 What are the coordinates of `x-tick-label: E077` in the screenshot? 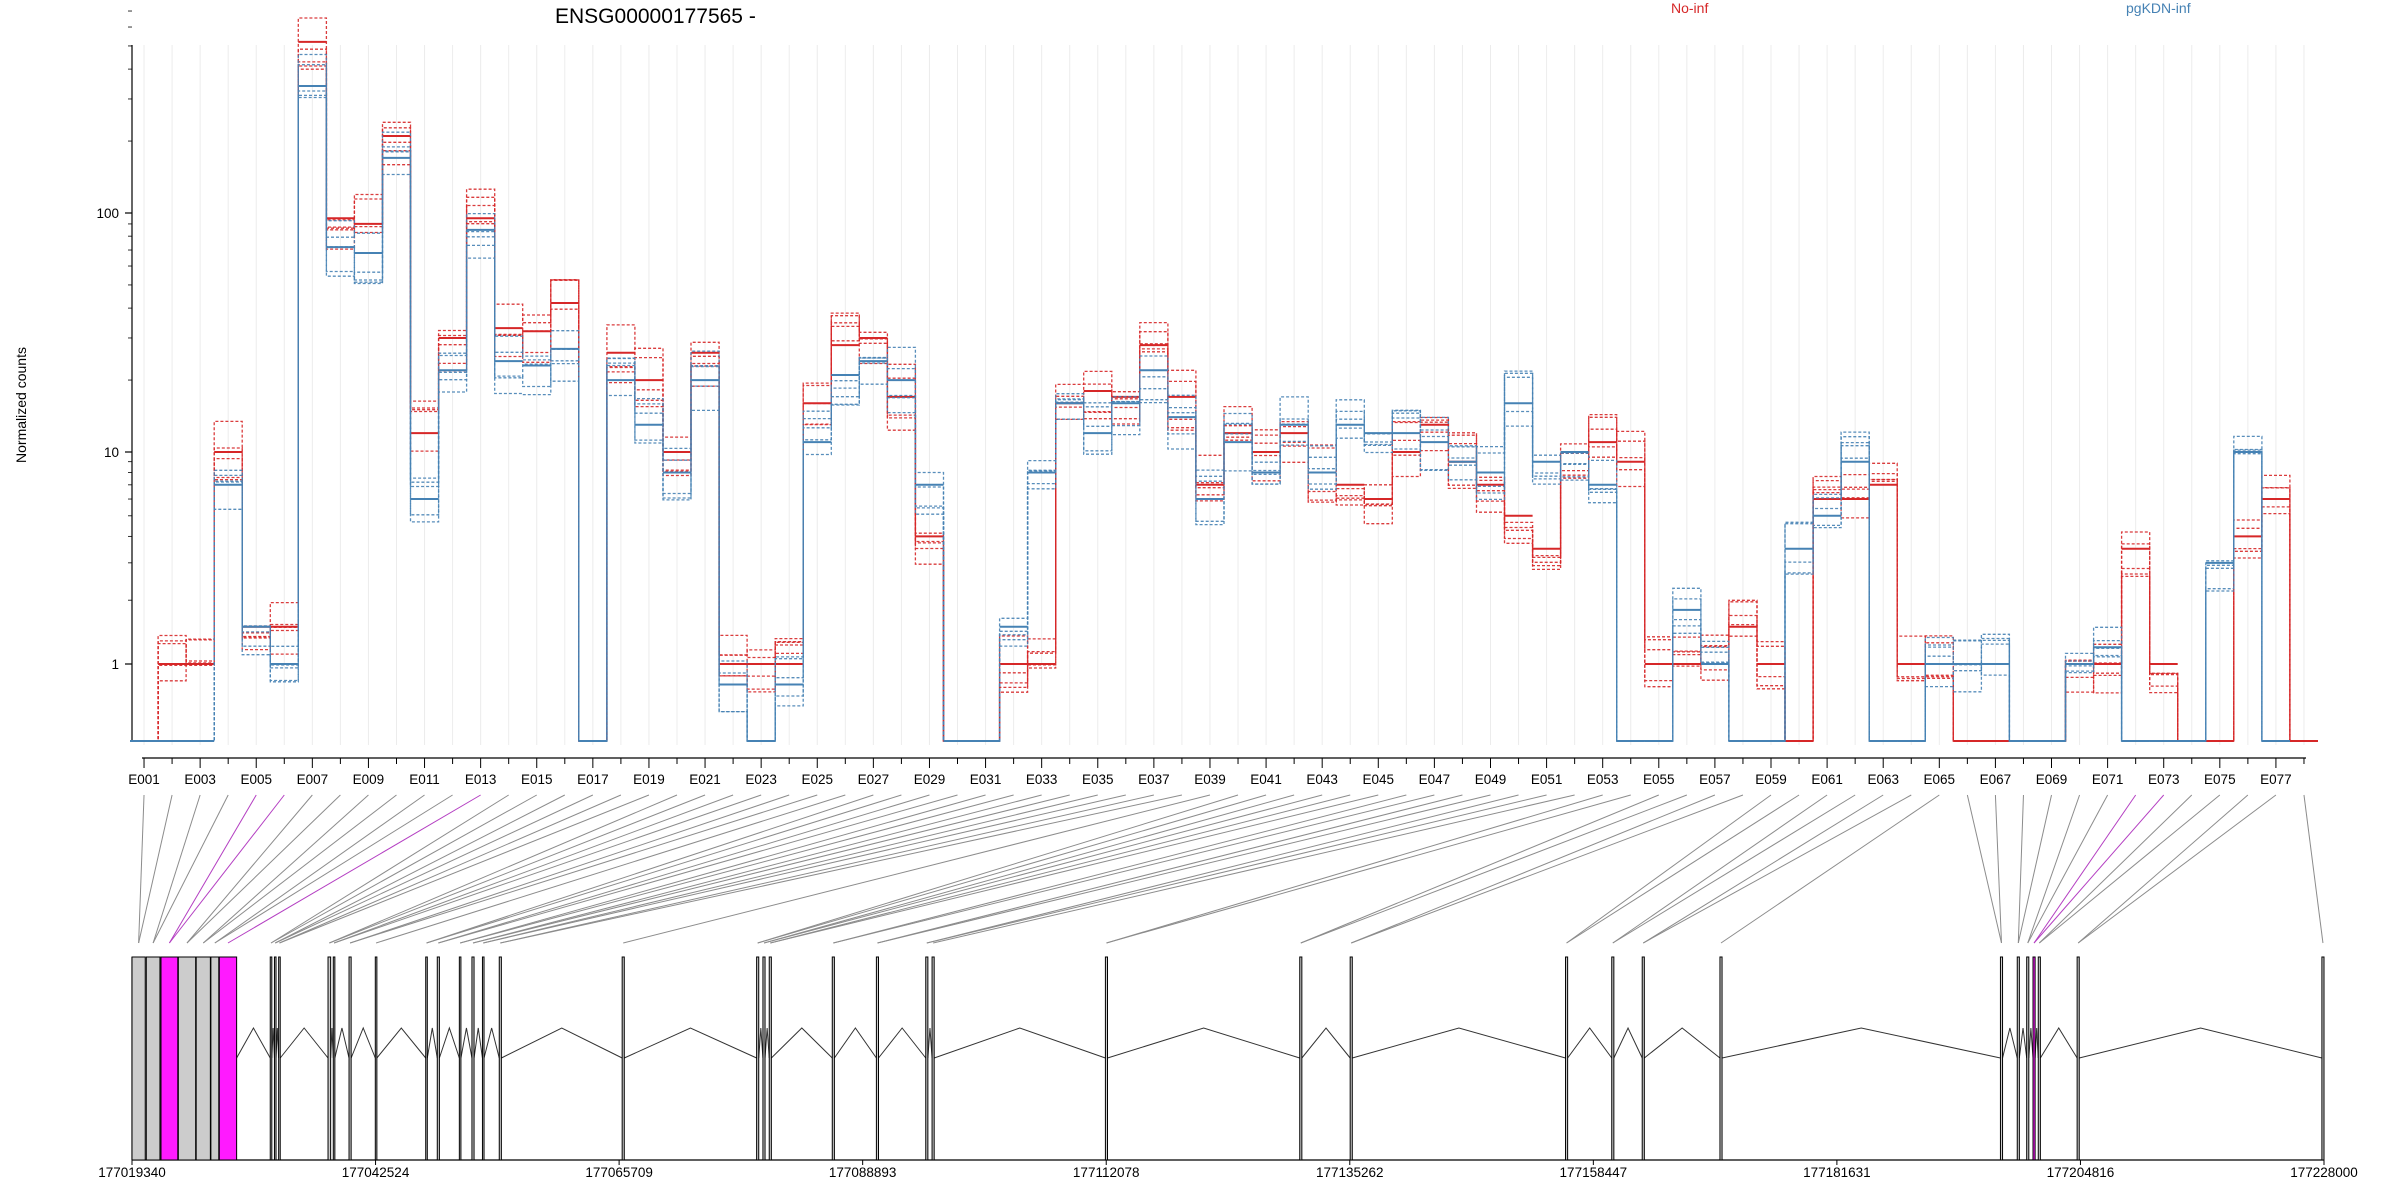 It's located at (2276, 779).